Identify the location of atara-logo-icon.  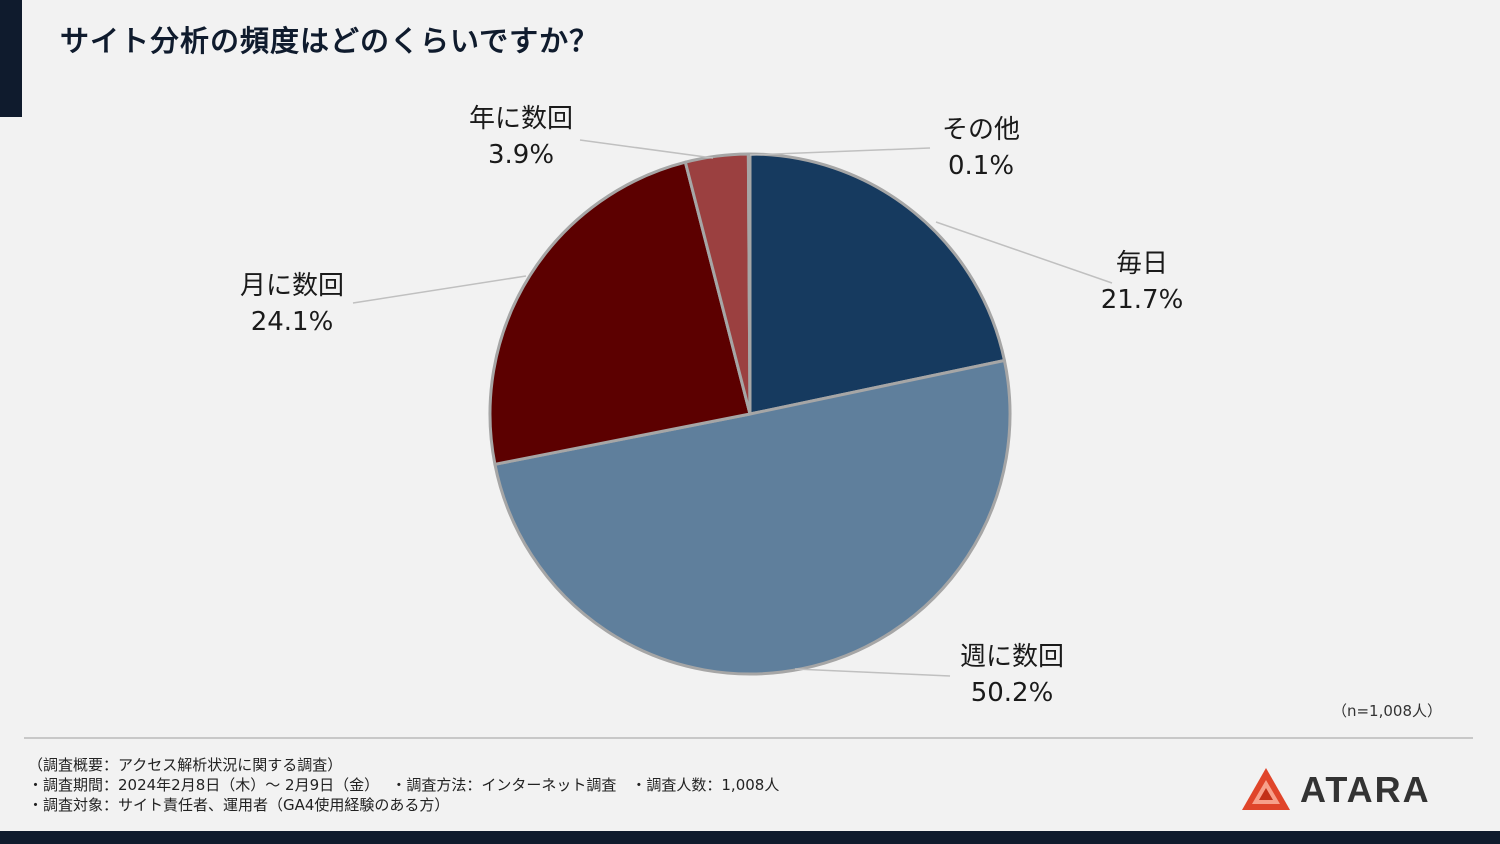
(1266, 789).